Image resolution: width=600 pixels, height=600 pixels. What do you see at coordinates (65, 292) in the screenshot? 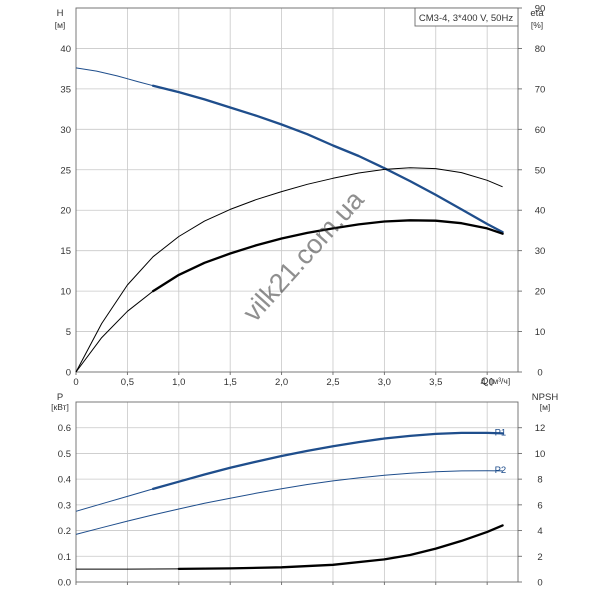
I see `y-tick-label: 10` at bounding box center [65, 292].